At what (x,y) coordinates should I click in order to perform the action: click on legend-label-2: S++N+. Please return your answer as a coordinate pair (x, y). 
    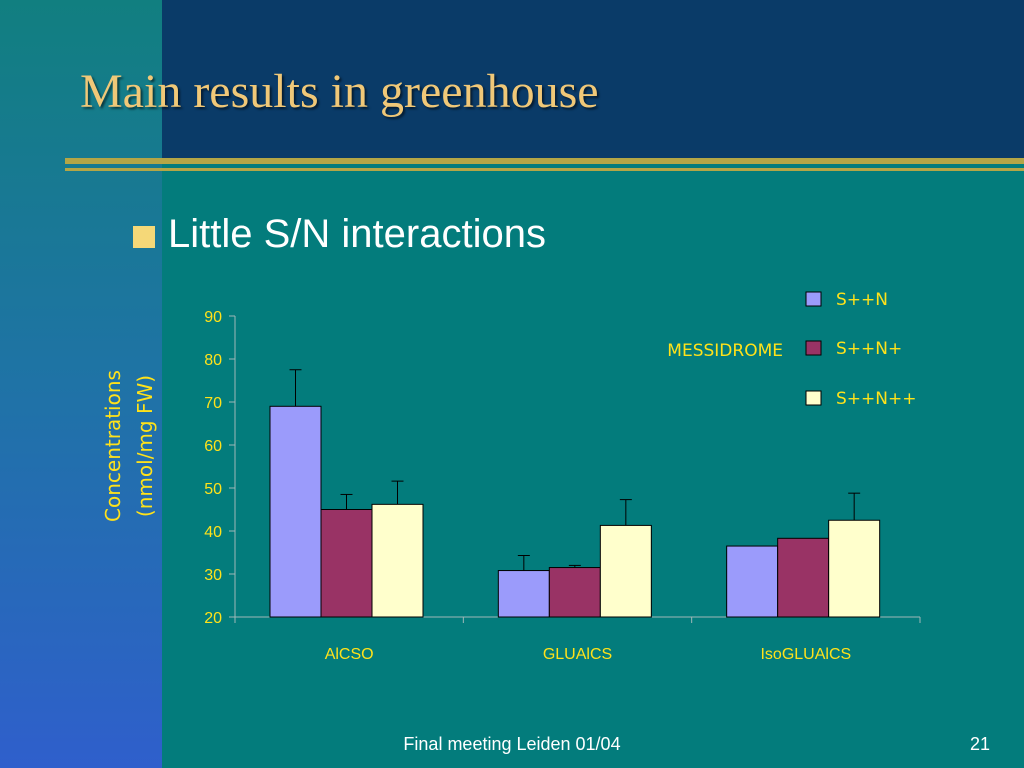
    Looking at the image, I should click on (869, 349).